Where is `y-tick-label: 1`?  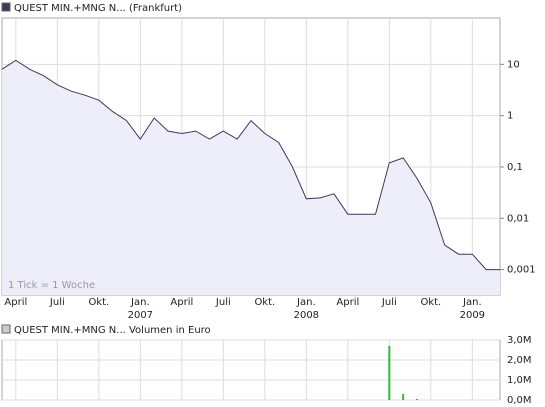 y-tick-label: 1 is located at coordinates (510, 116).